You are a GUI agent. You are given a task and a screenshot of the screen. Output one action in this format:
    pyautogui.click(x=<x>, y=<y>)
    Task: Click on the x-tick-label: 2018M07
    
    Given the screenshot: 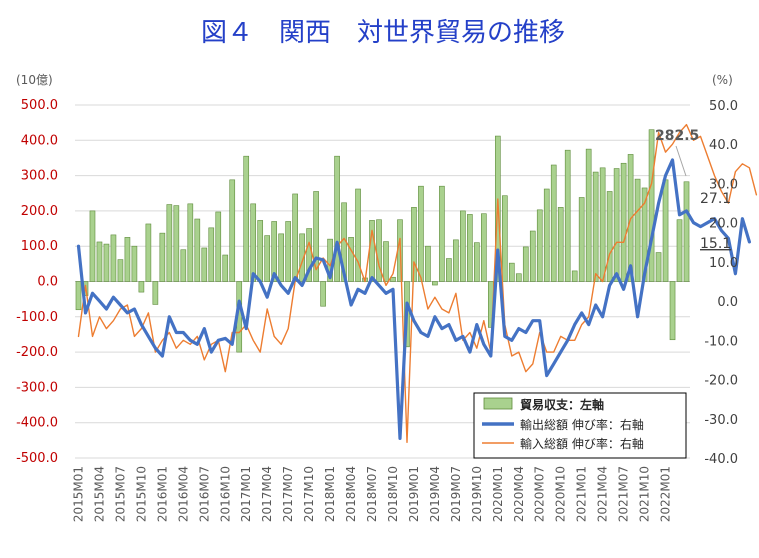 What is the action you would take?
    pyautogui.click(x=372, y=494)
    